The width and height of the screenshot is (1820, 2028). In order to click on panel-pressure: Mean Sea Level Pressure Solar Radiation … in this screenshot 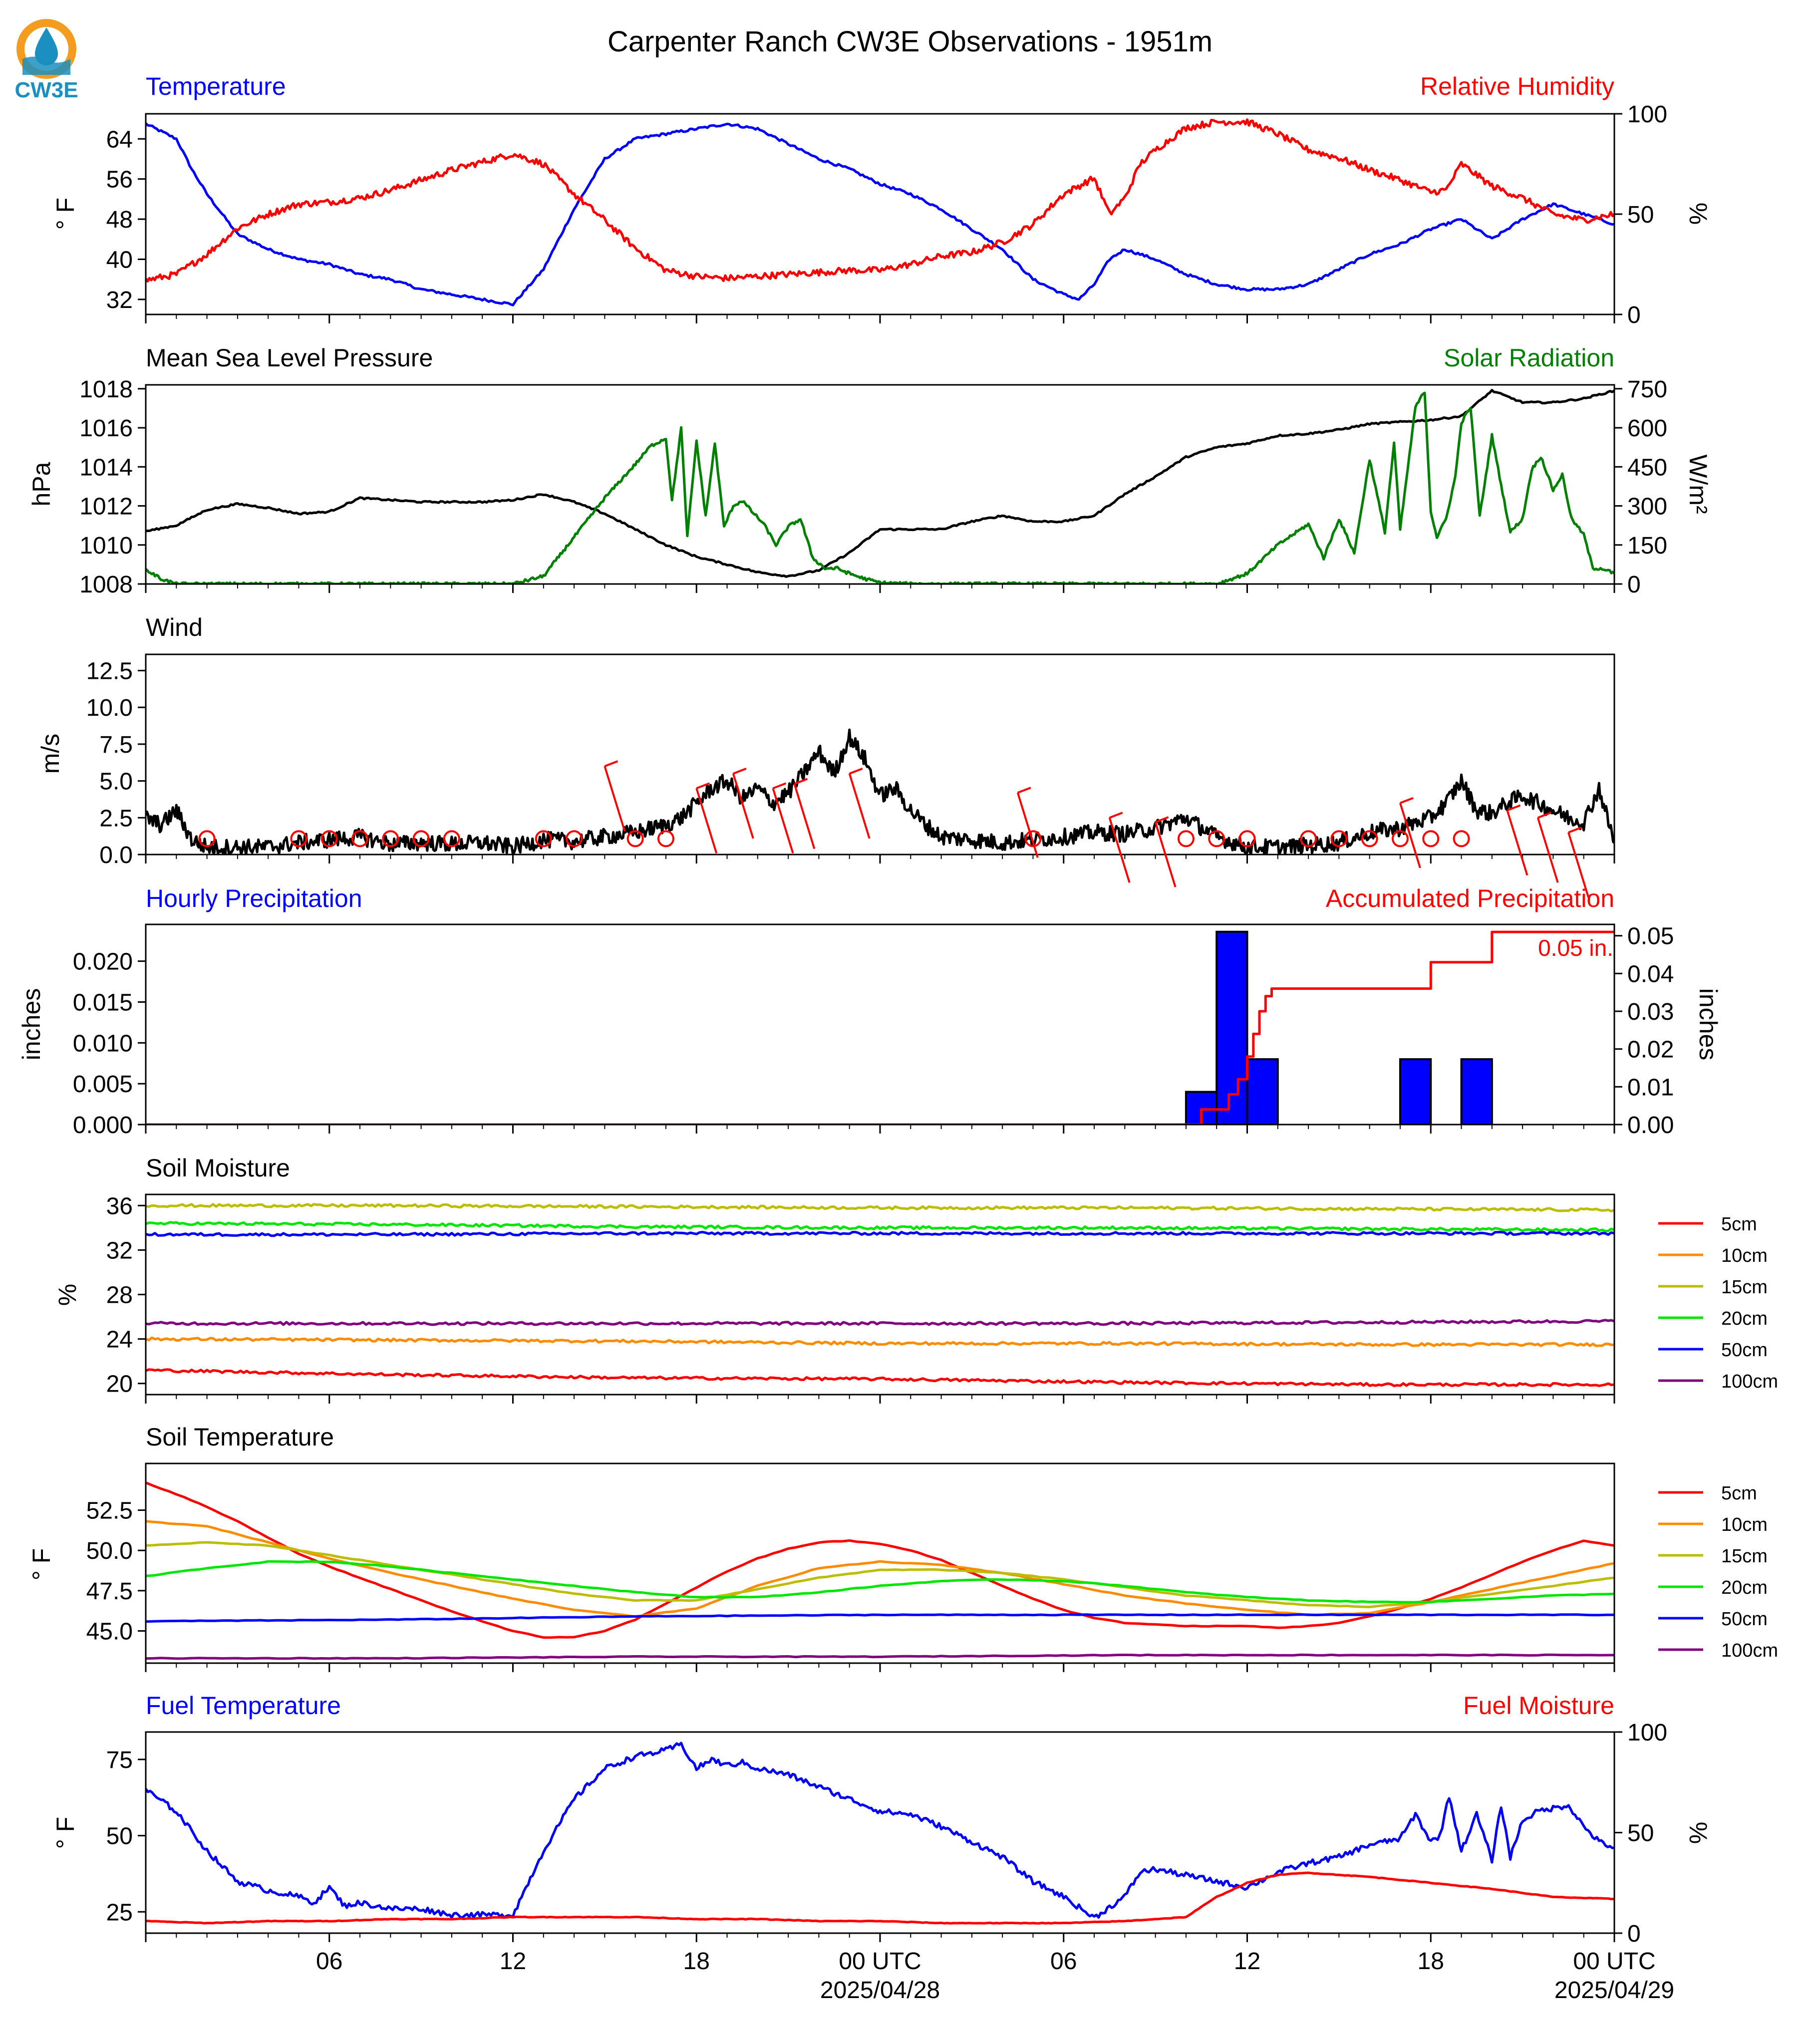, I will do `click(869, 471)`.